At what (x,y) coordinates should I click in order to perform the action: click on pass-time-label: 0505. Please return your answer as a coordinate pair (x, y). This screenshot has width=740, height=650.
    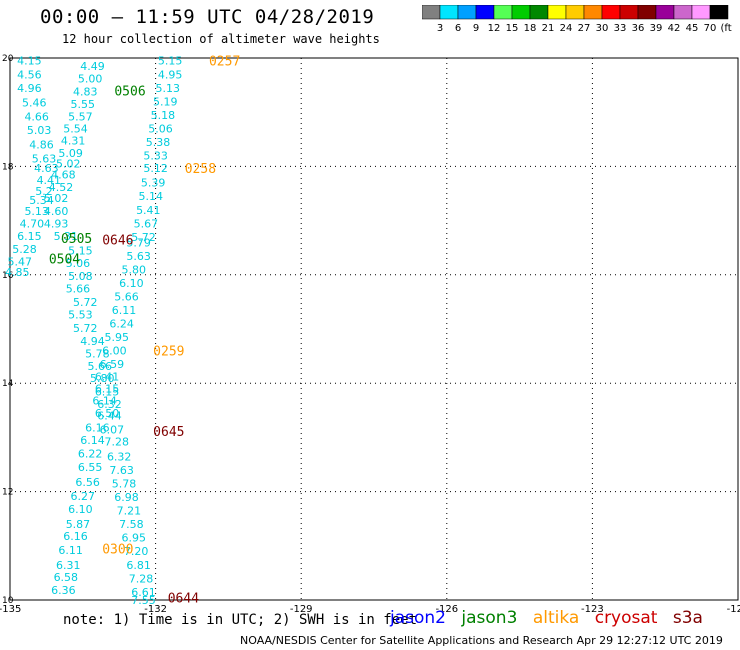
    Looking at the image, I should click on (76, 239).